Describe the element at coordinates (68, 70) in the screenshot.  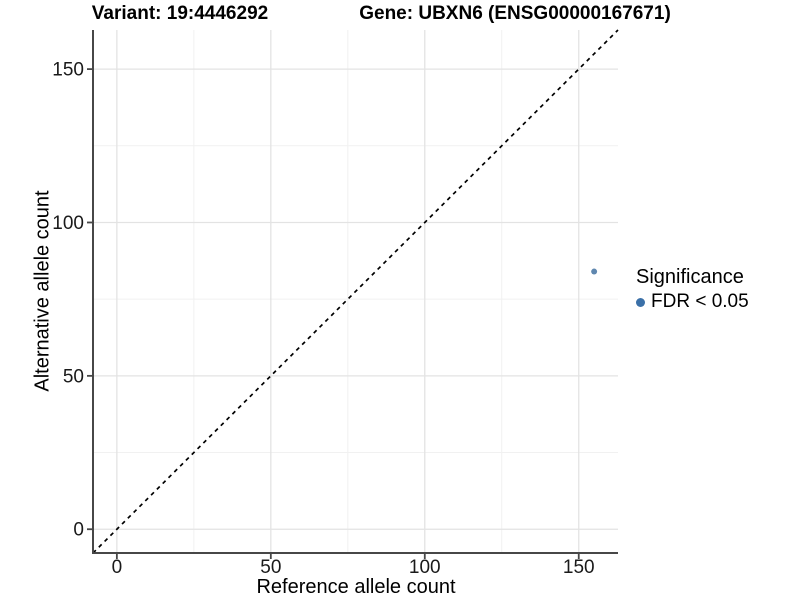
I see `y-tick-label: 150` at that location.